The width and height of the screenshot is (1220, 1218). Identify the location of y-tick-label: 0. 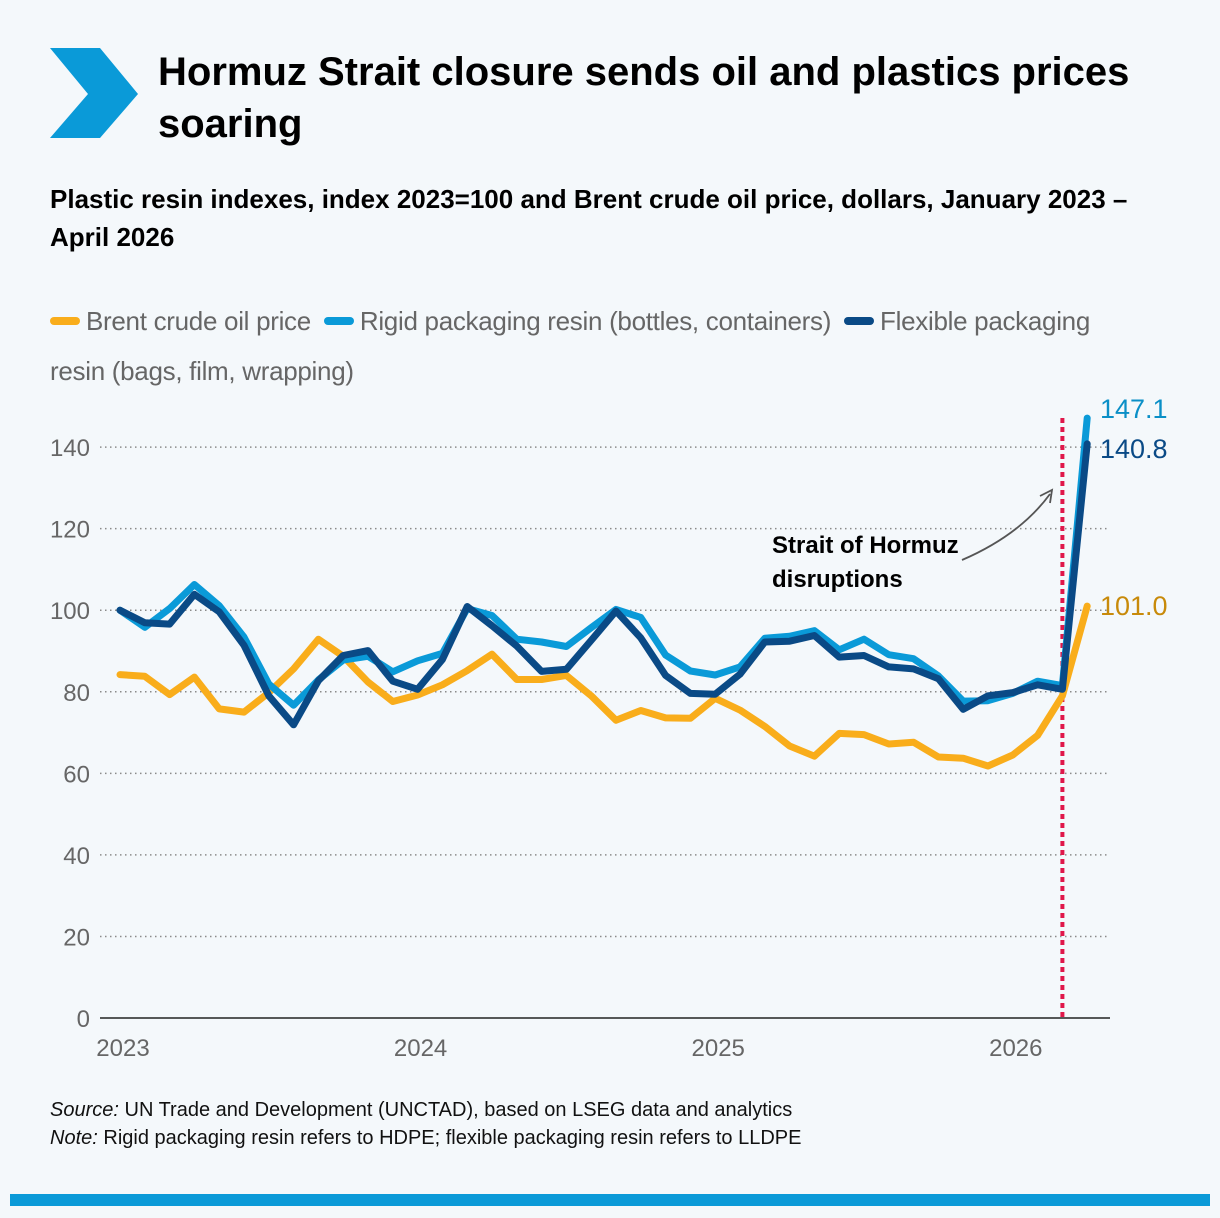
(83, 1019).